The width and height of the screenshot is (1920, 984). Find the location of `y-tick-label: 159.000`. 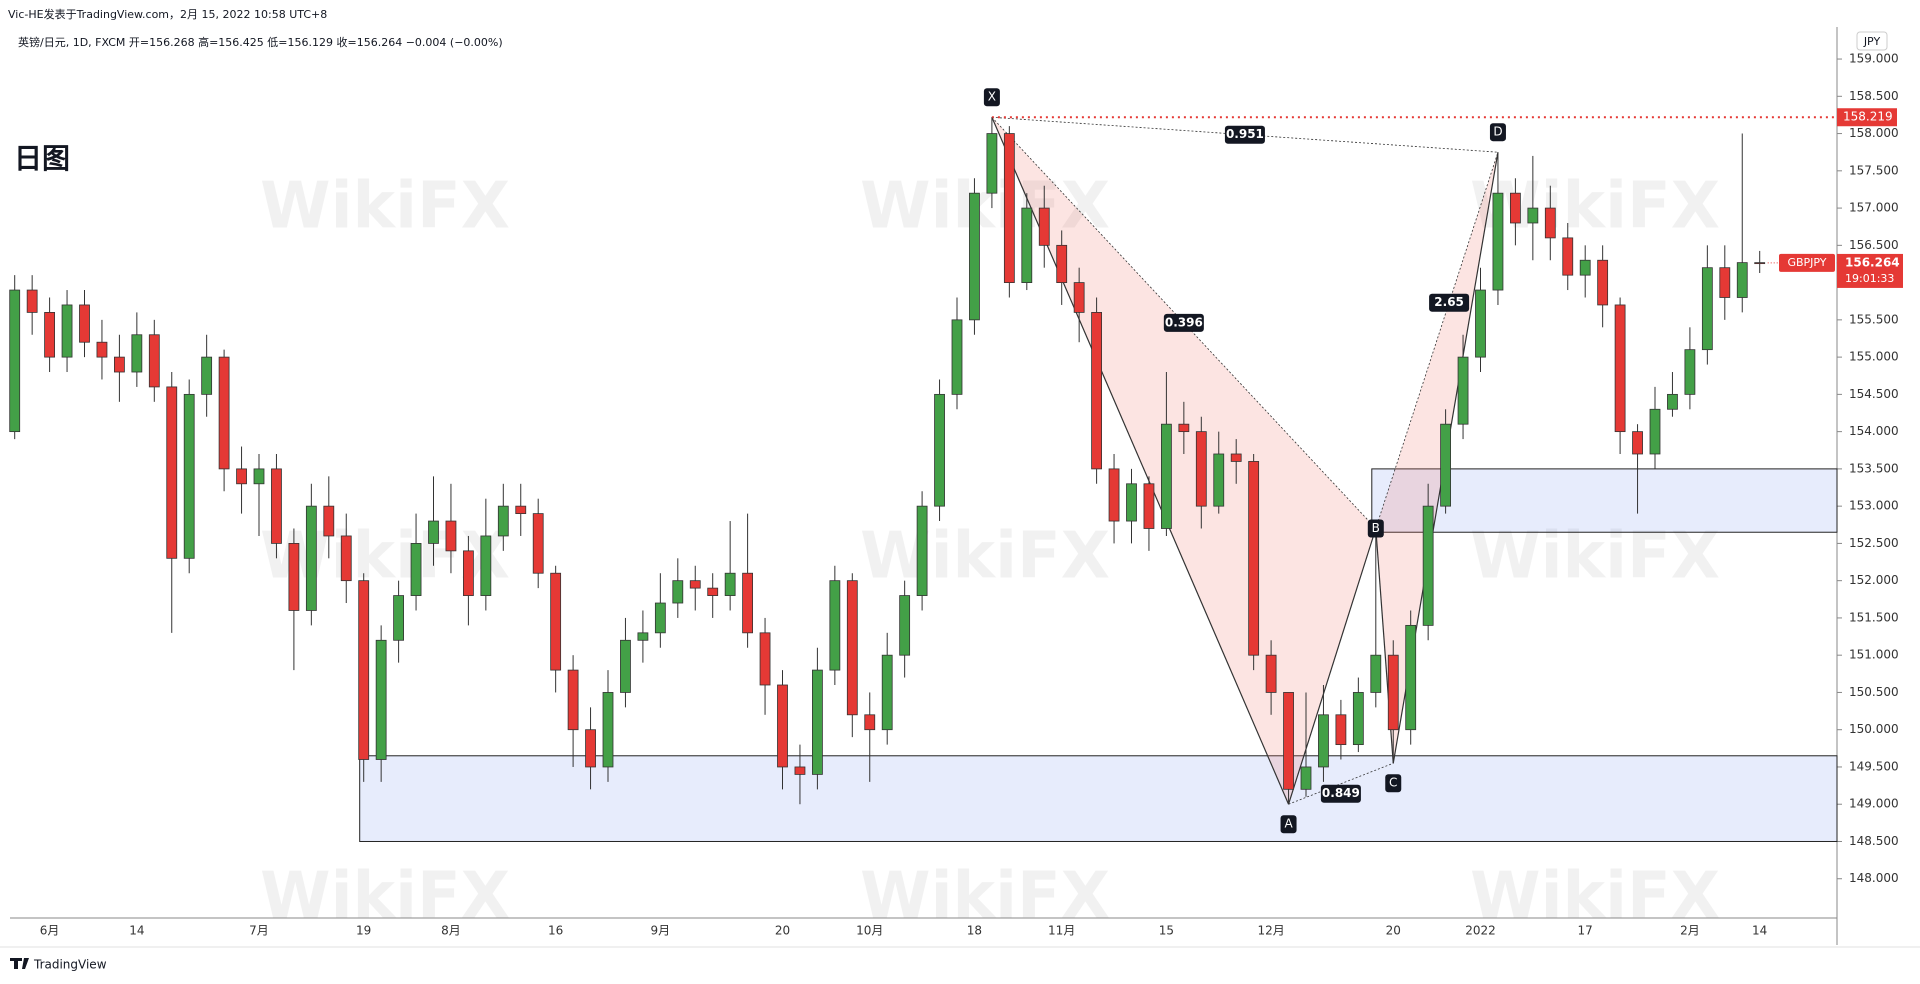

y-tick-label: 159.000 is located at coordinates (1874, 59).